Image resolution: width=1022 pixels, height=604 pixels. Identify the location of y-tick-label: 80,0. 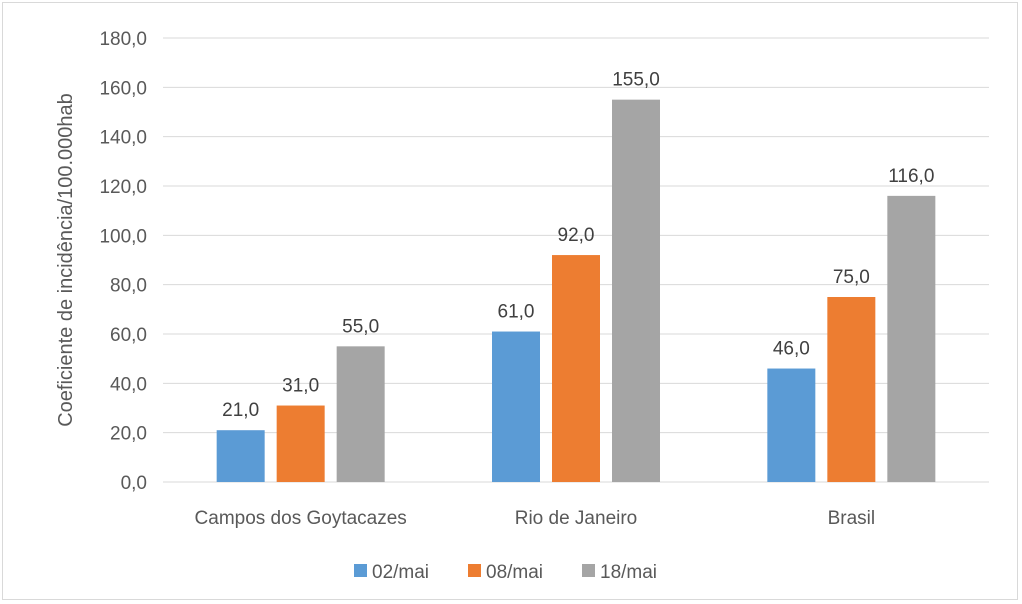
(128, 286).